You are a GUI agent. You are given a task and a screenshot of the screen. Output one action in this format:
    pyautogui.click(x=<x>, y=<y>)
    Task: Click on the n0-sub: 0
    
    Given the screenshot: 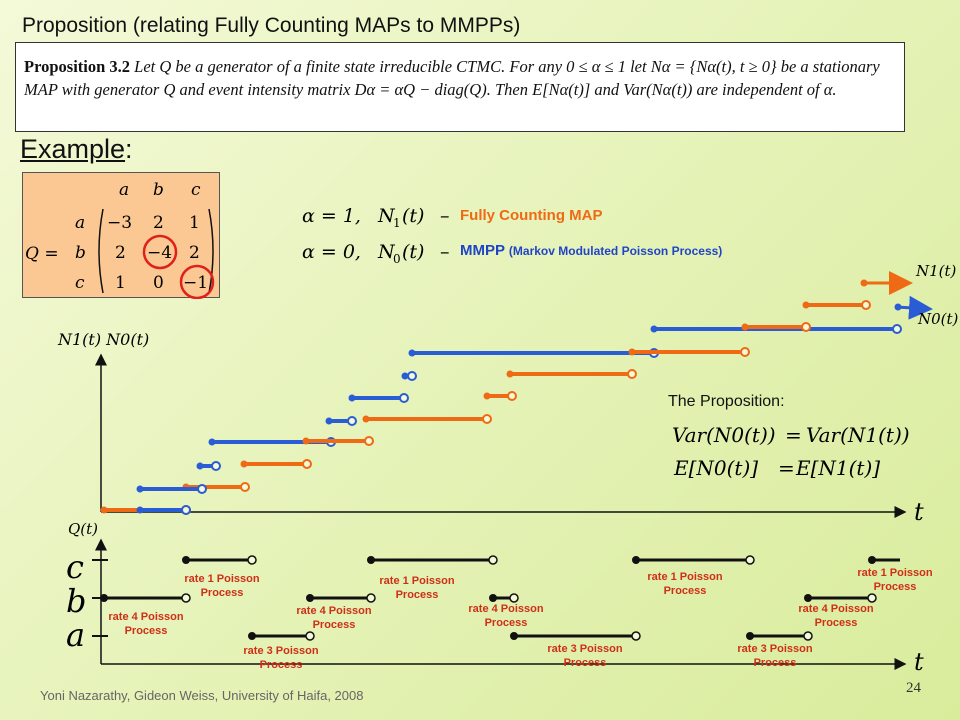 What is the action you would take?
    pyautogui.click(x=397, y=259)
    